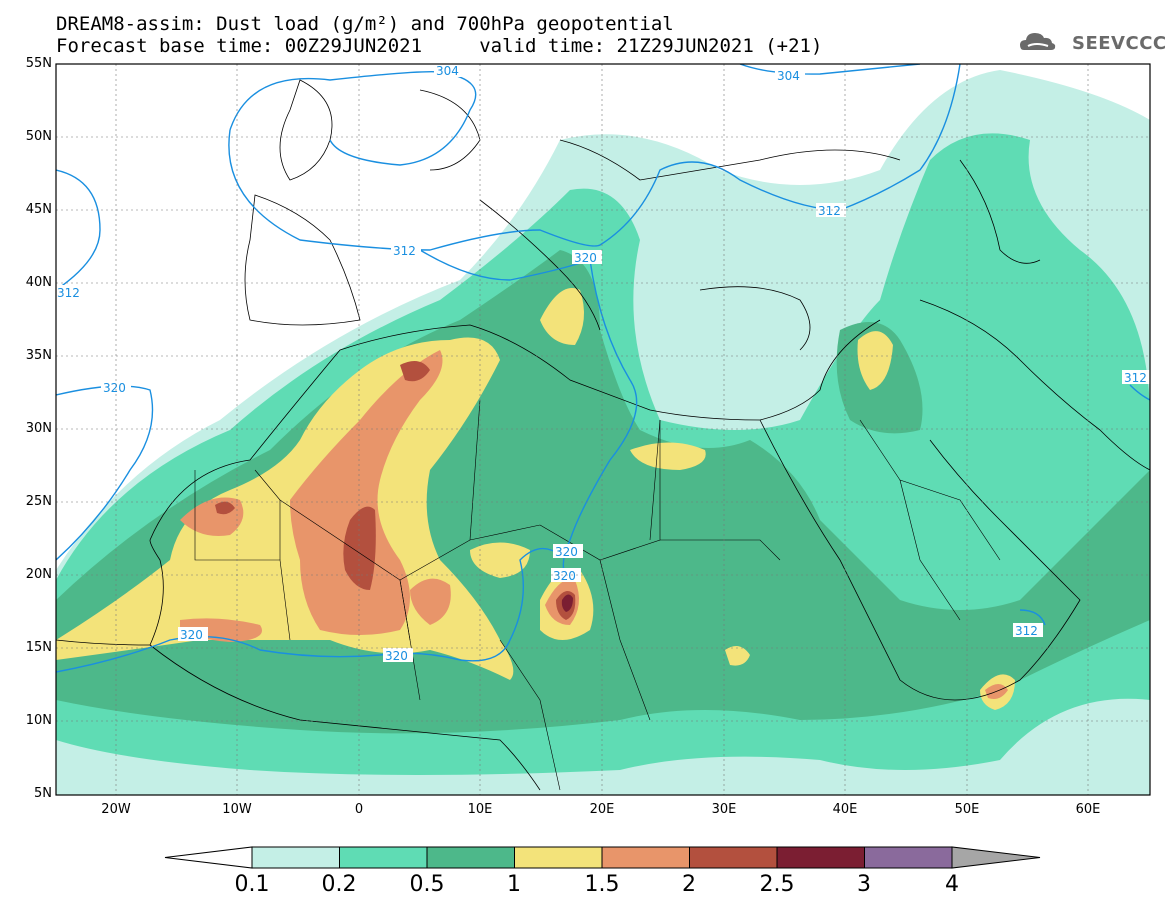 Image resolution: width=1165 pixels, height=907 pixels. Describe the element at coordinates (38, 282) in the screenshot. I see `lat-label: 40N` at that location.